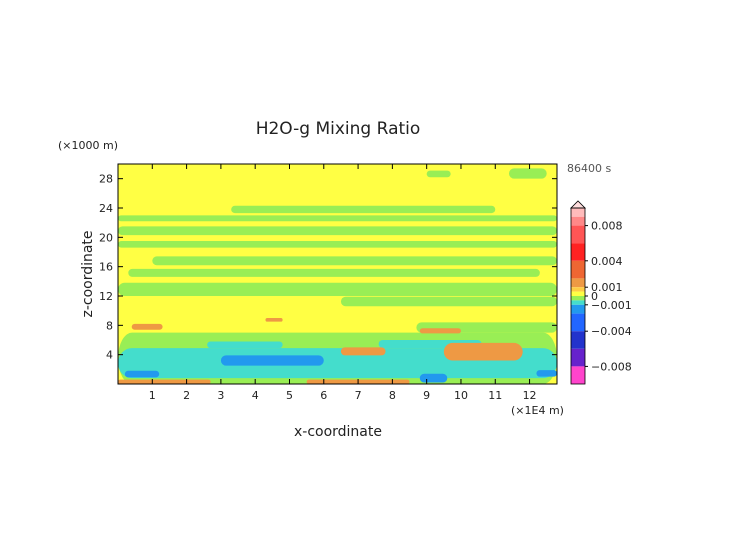  What do you see at coordinates (88, 273) in the screenshot?
I see `y-axis-label: z-coordinate` at bounding box center [88, 273].